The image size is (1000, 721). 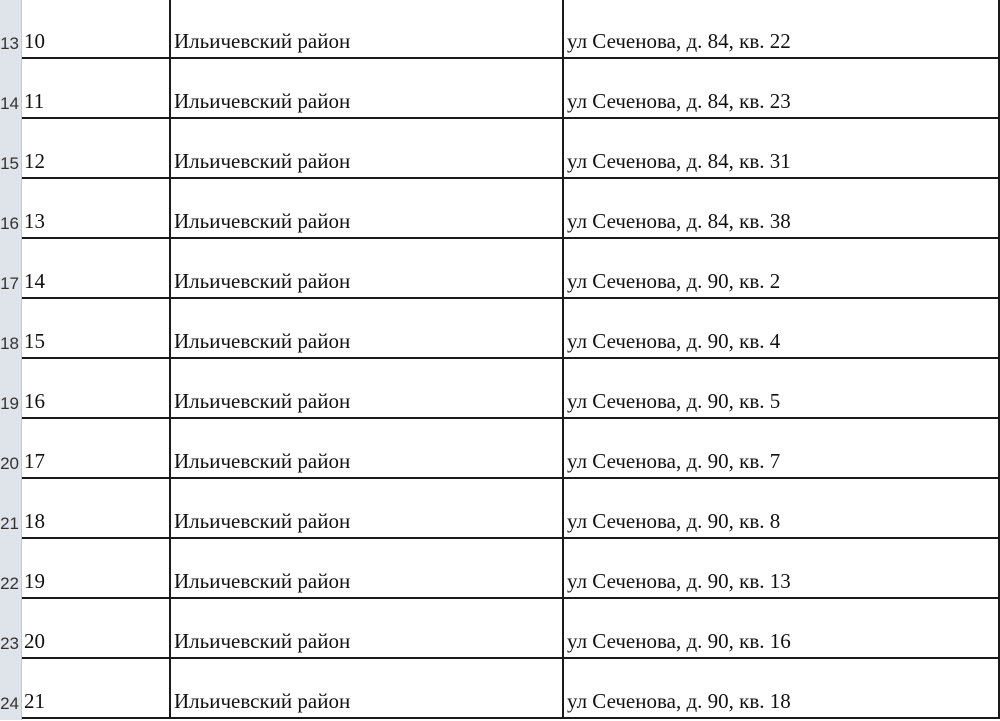 I want to click on row-header: 13, so click(x=11, y=30).